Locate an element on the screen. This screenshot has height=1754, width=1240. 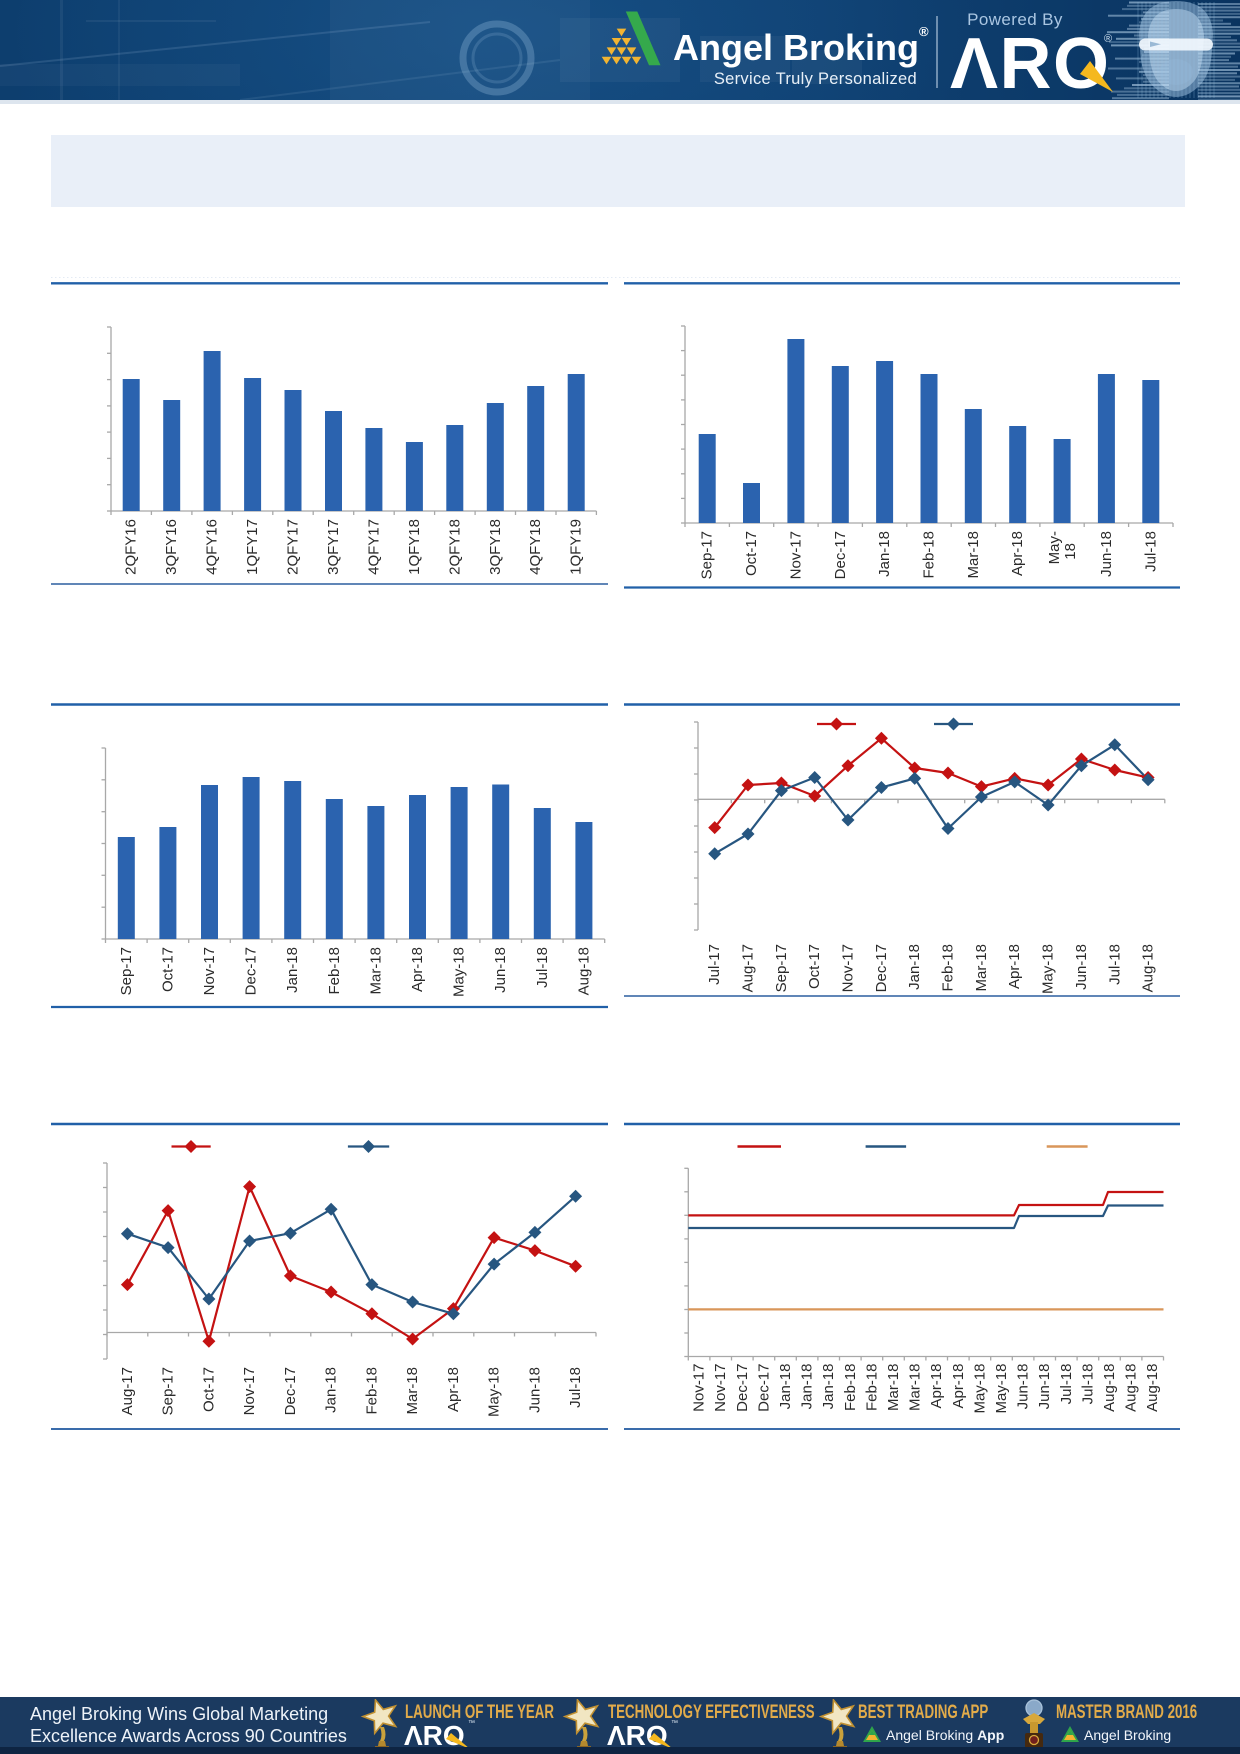
svg-text: 2QFY17 is located at coordinates (293, 547).